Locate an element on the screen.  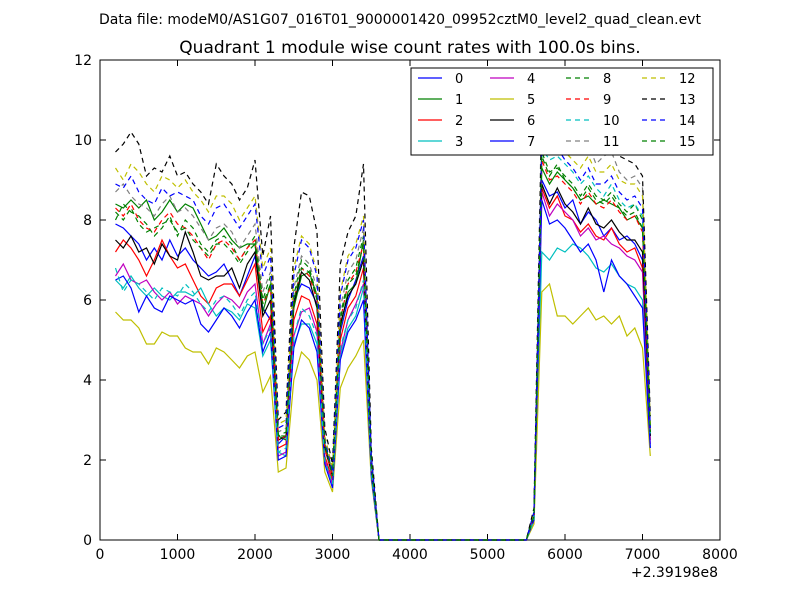
x-tick-label: 1000 is located at coordinates (178, 555).